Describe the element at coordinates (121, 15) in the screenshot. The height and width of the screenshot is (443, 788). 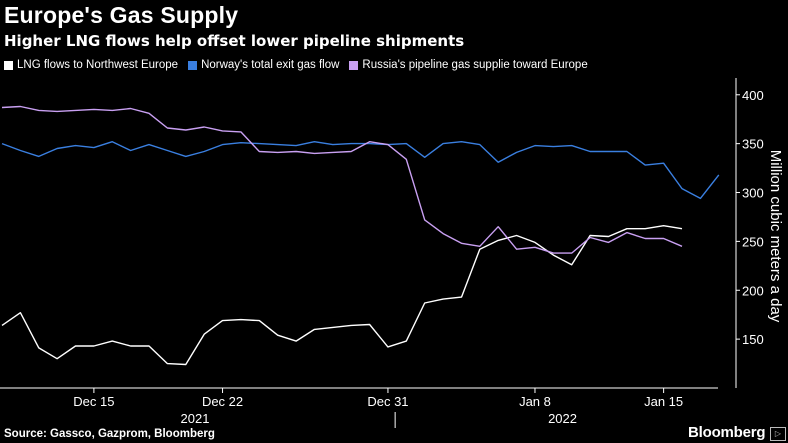
I see `chart-title: Europe's Gas Supply` at that location.